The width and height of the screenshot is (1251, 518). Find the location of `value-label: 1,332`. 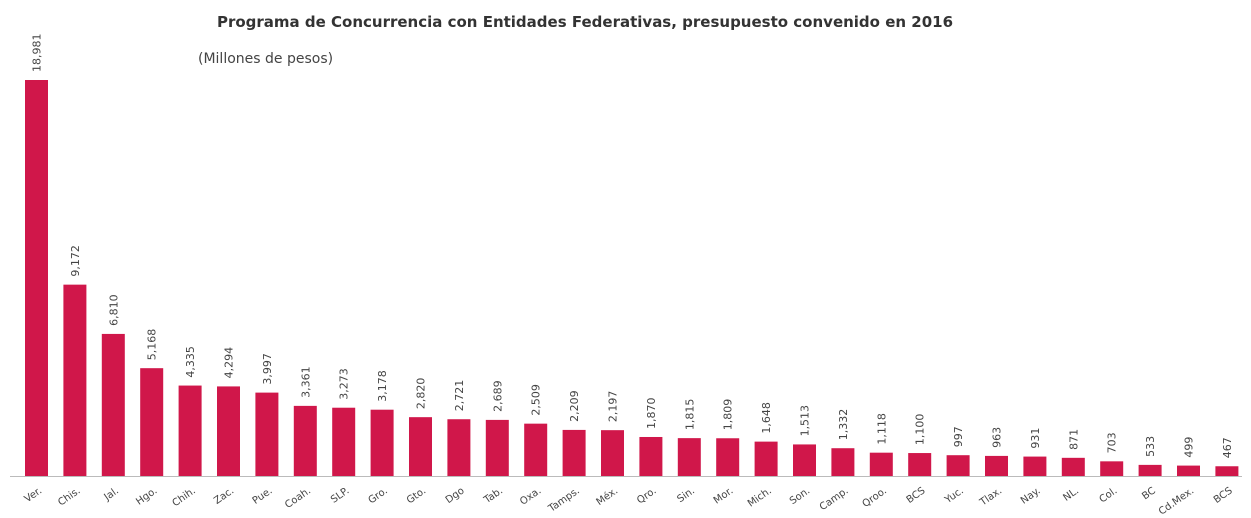

value-label: 1,332 is located at coordinates (843, 425).